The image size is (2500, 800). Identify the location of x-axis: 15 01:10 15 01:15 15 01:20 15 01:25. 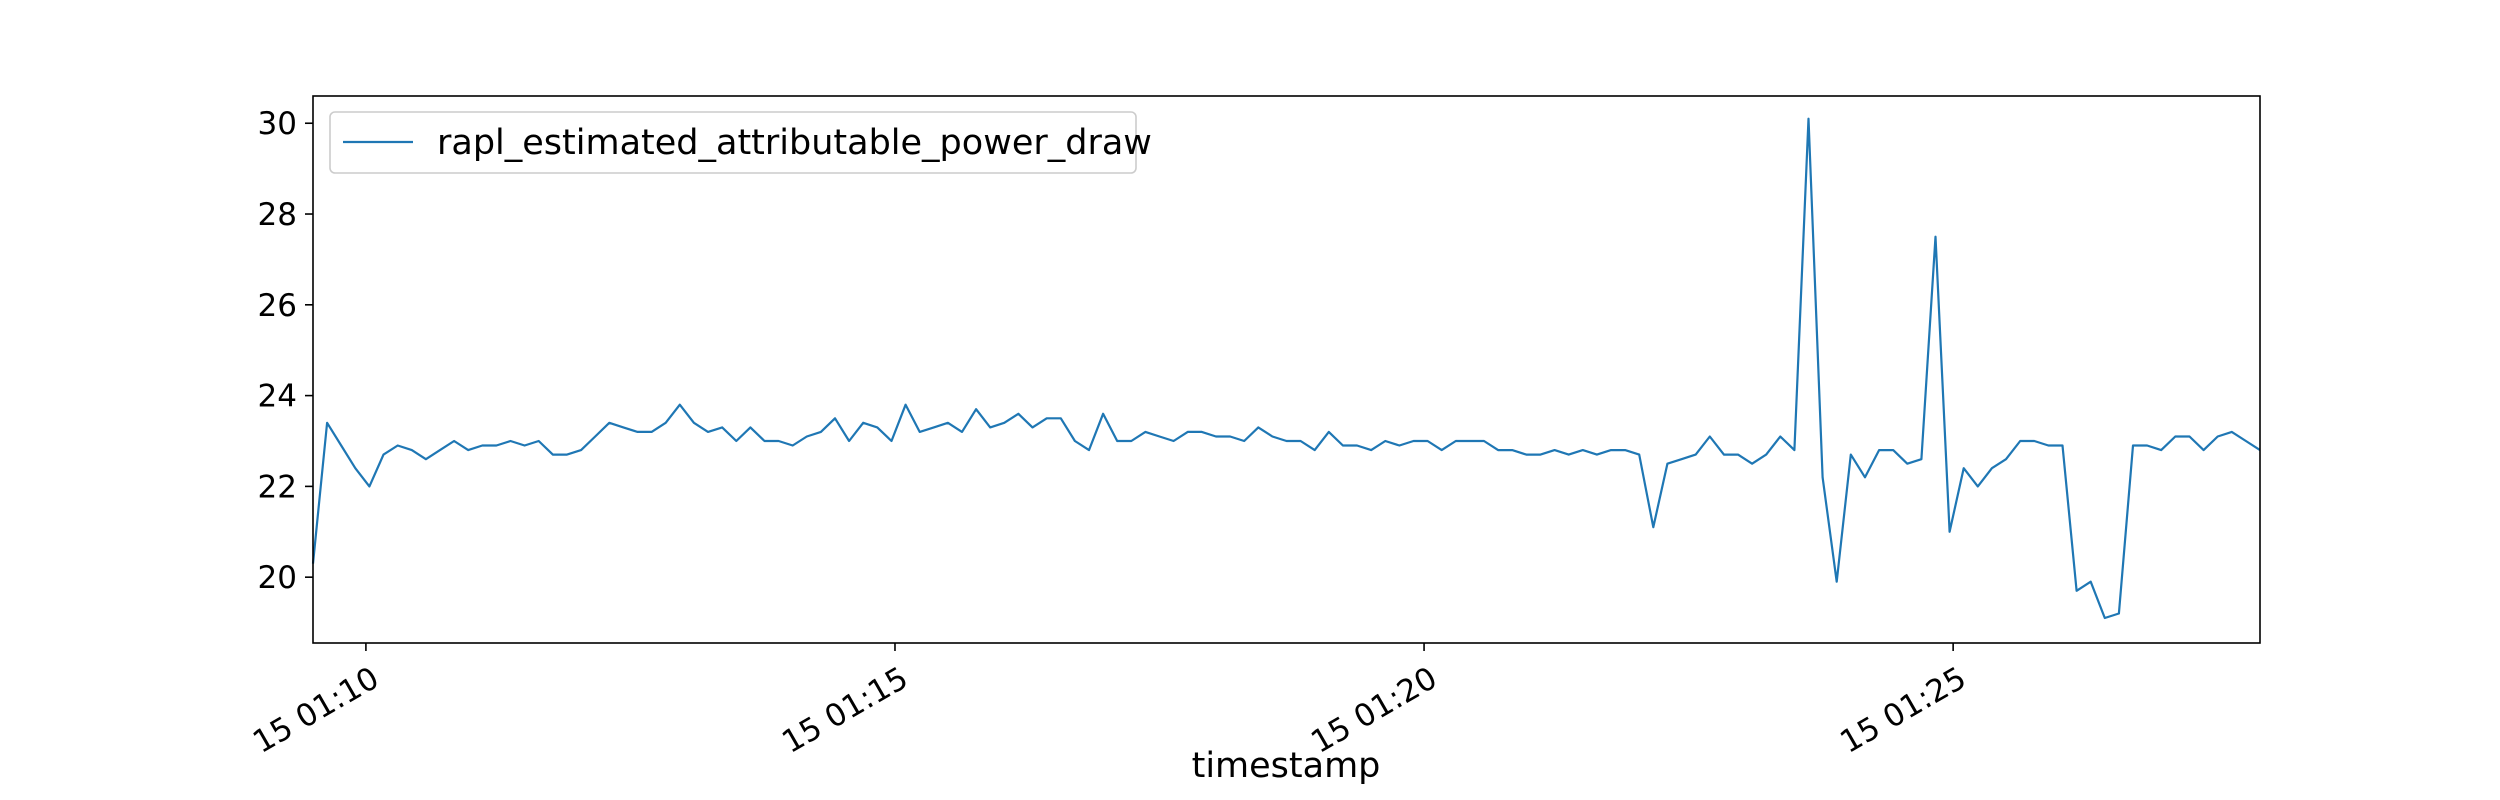
(1109, 702).